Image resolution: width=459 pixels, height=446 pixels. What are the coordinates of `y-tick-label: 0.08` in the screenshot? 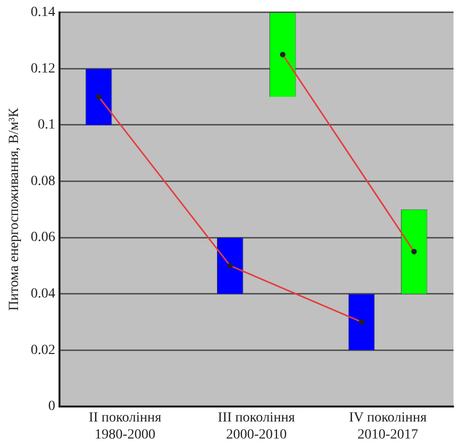 It's located at (43, 181).